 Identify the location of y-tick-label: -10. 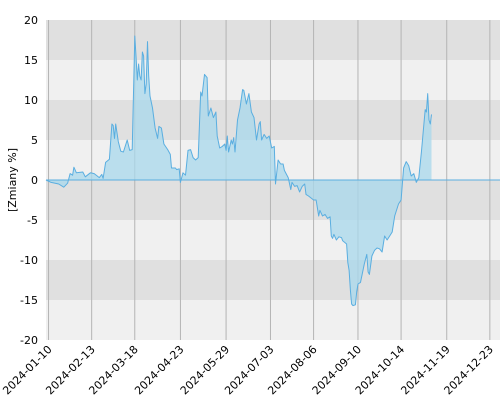
(29, 260).